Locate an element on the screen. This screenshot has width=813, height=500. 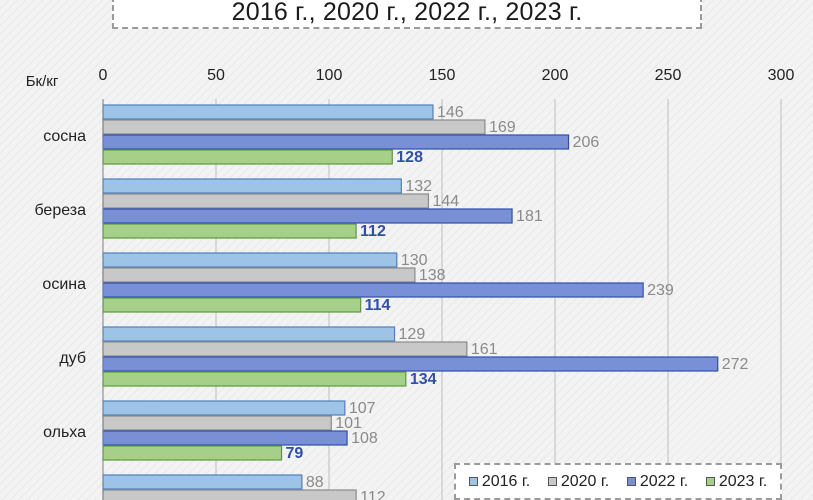
data-label: 272 is located at coordinates (735, 364).